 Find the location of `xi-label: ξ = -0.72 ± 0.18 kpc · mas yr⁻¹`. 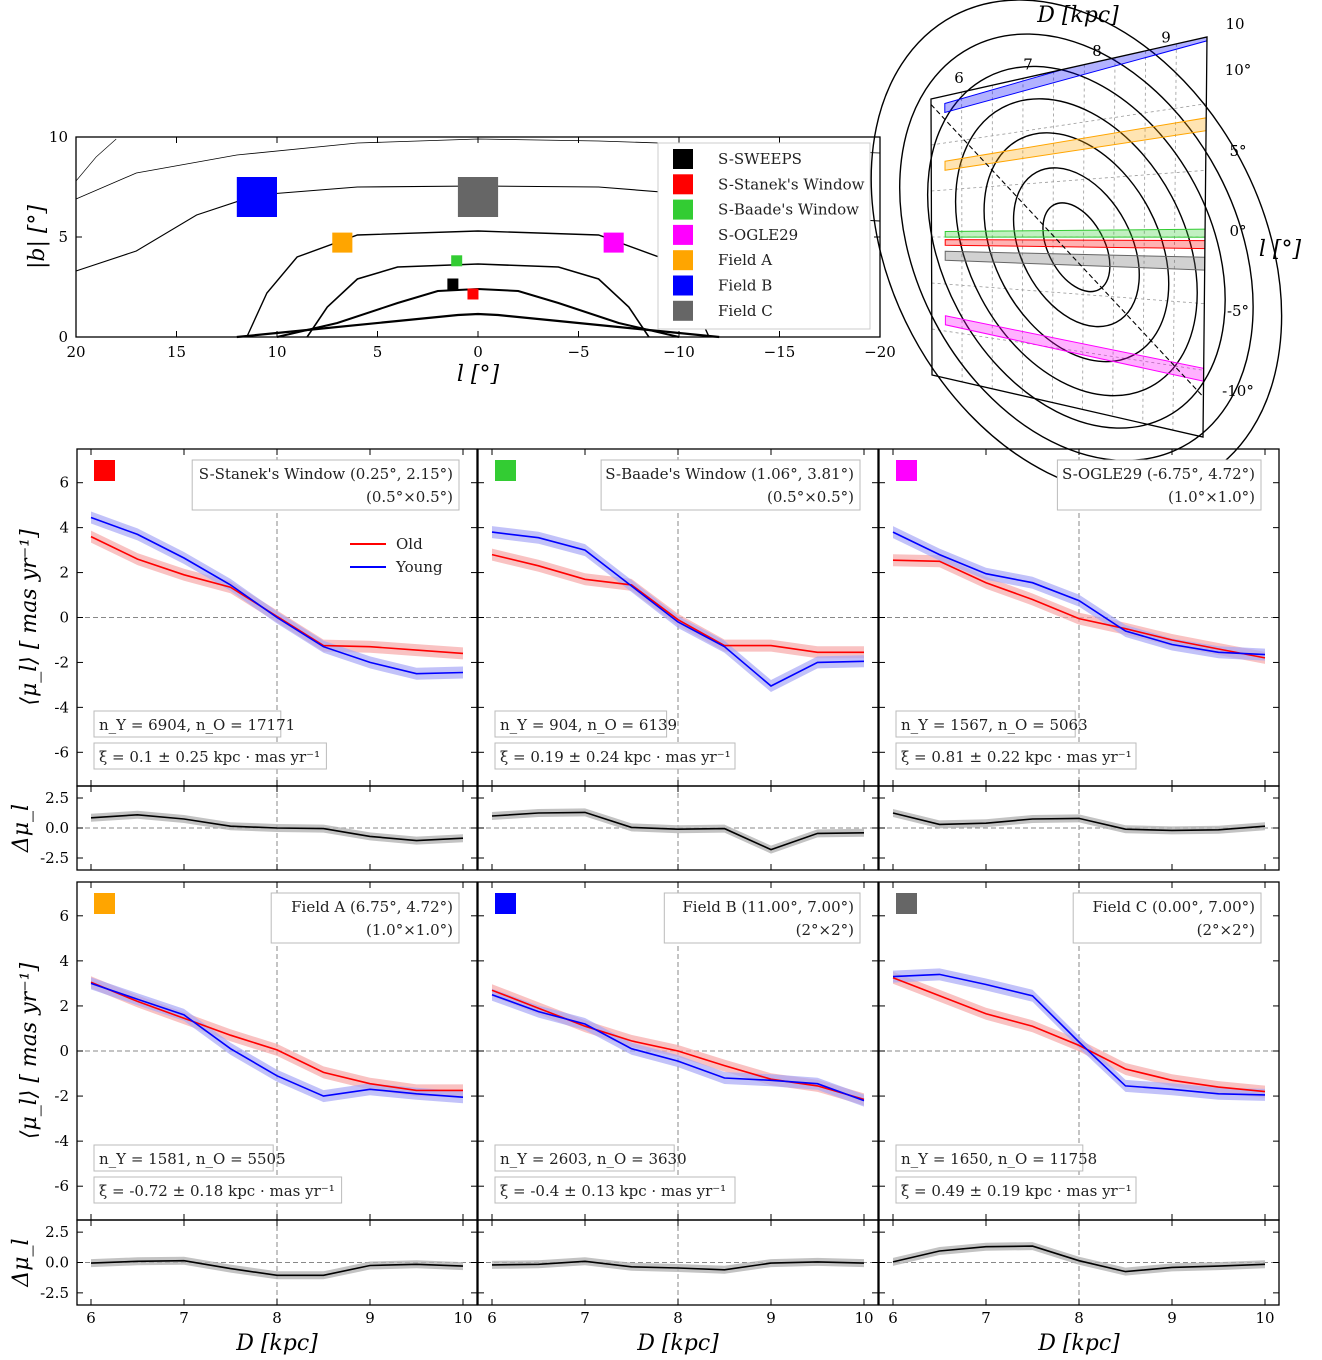

xi-label: ξ = -0.72 ± 0.18 kpc · mas yr⁻¹ is located at coordinates (217, 1191).